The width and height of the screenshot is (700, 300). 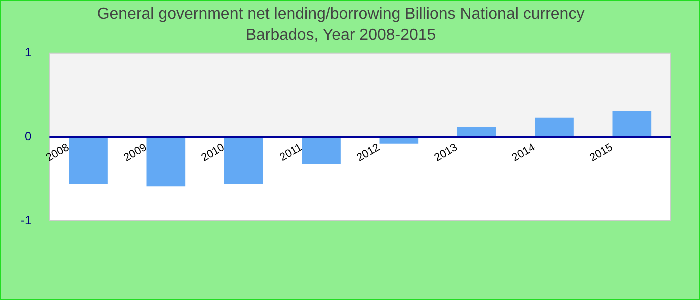 What do you see at coordinates (341, 35) in the screenshot?
I see `chart-subtitle: Barbados, Year 2008-2015` at bounding box center [341, 35].